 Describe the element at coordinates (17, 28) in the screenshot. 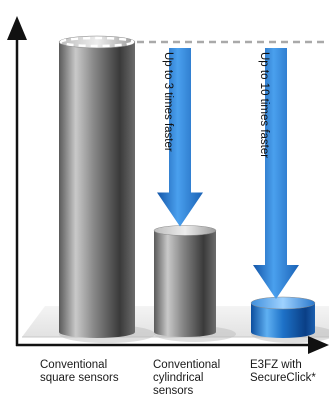

I see `y-axis-arrowhead` at that location.